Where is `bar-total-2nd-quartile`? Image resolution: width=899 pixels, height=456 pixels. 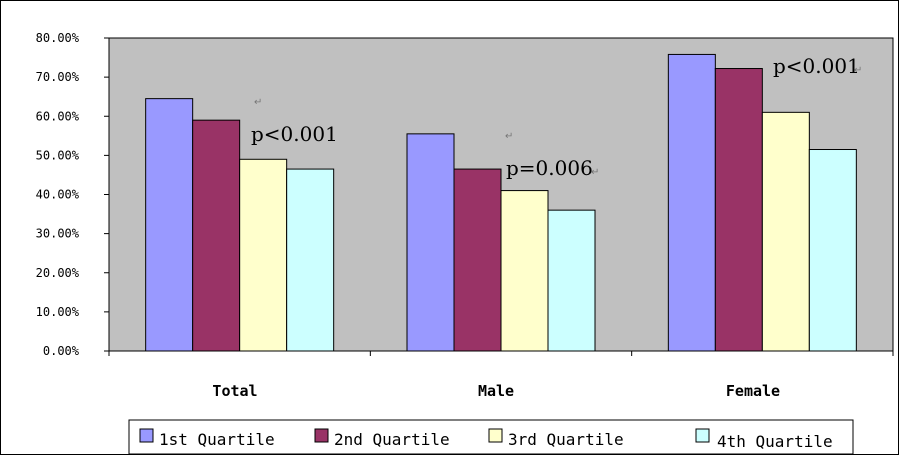
bar-total-2nd-quartile is located at coordinates (216, 235).